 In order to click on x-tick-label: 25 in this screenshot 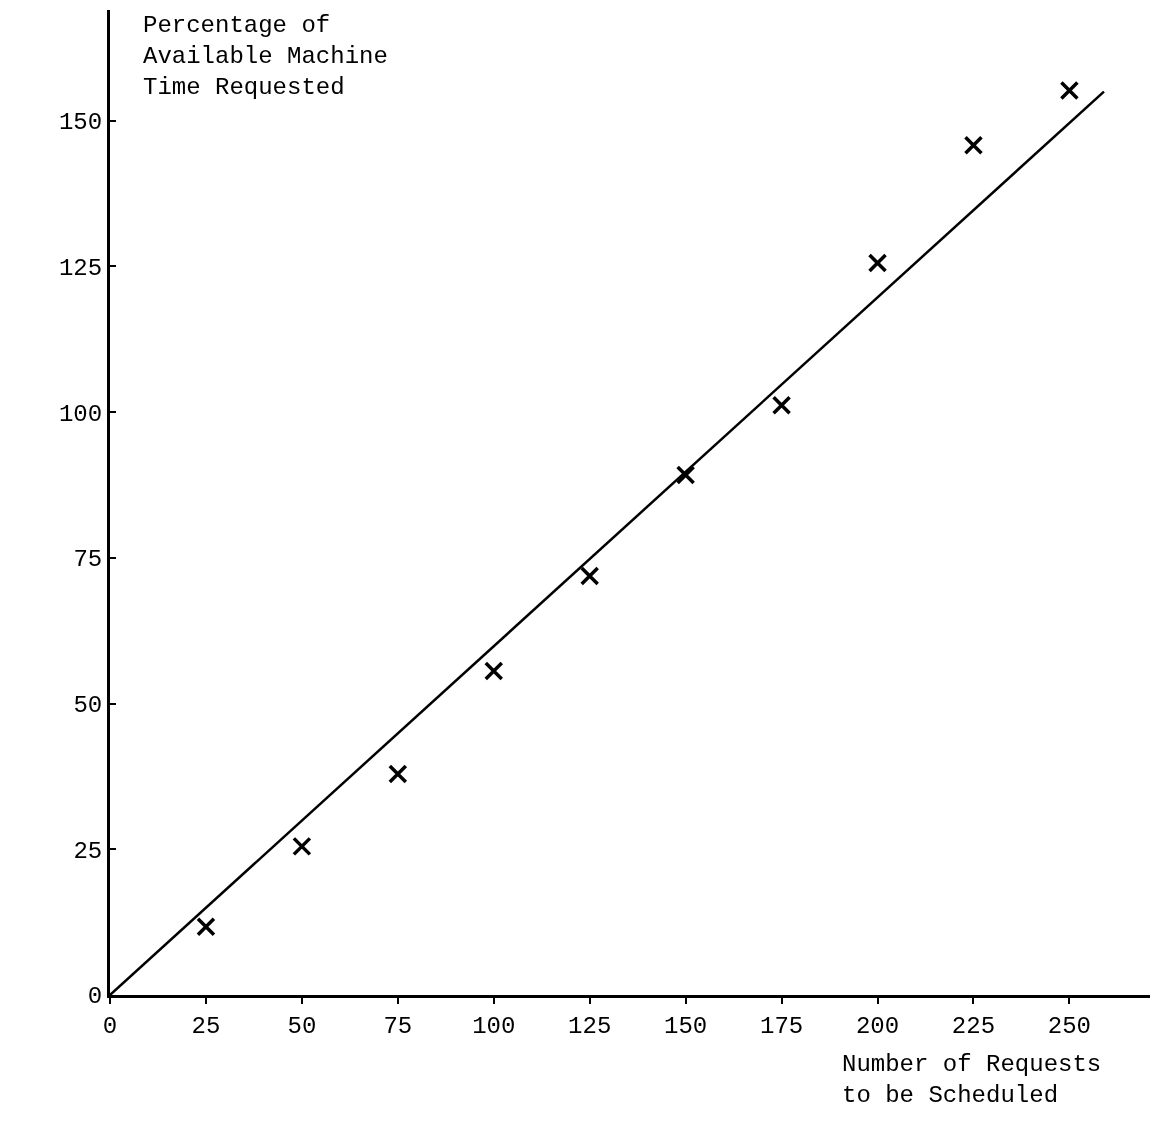, I will do `click(206, 1026)`.